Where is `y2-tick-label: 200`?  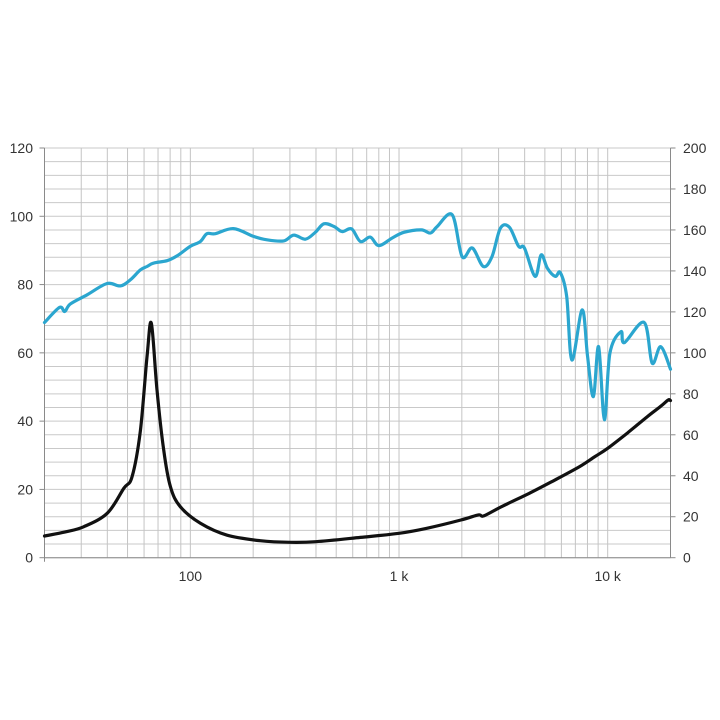 y2-tick-label: 200 is located at coordinates (695, 148).